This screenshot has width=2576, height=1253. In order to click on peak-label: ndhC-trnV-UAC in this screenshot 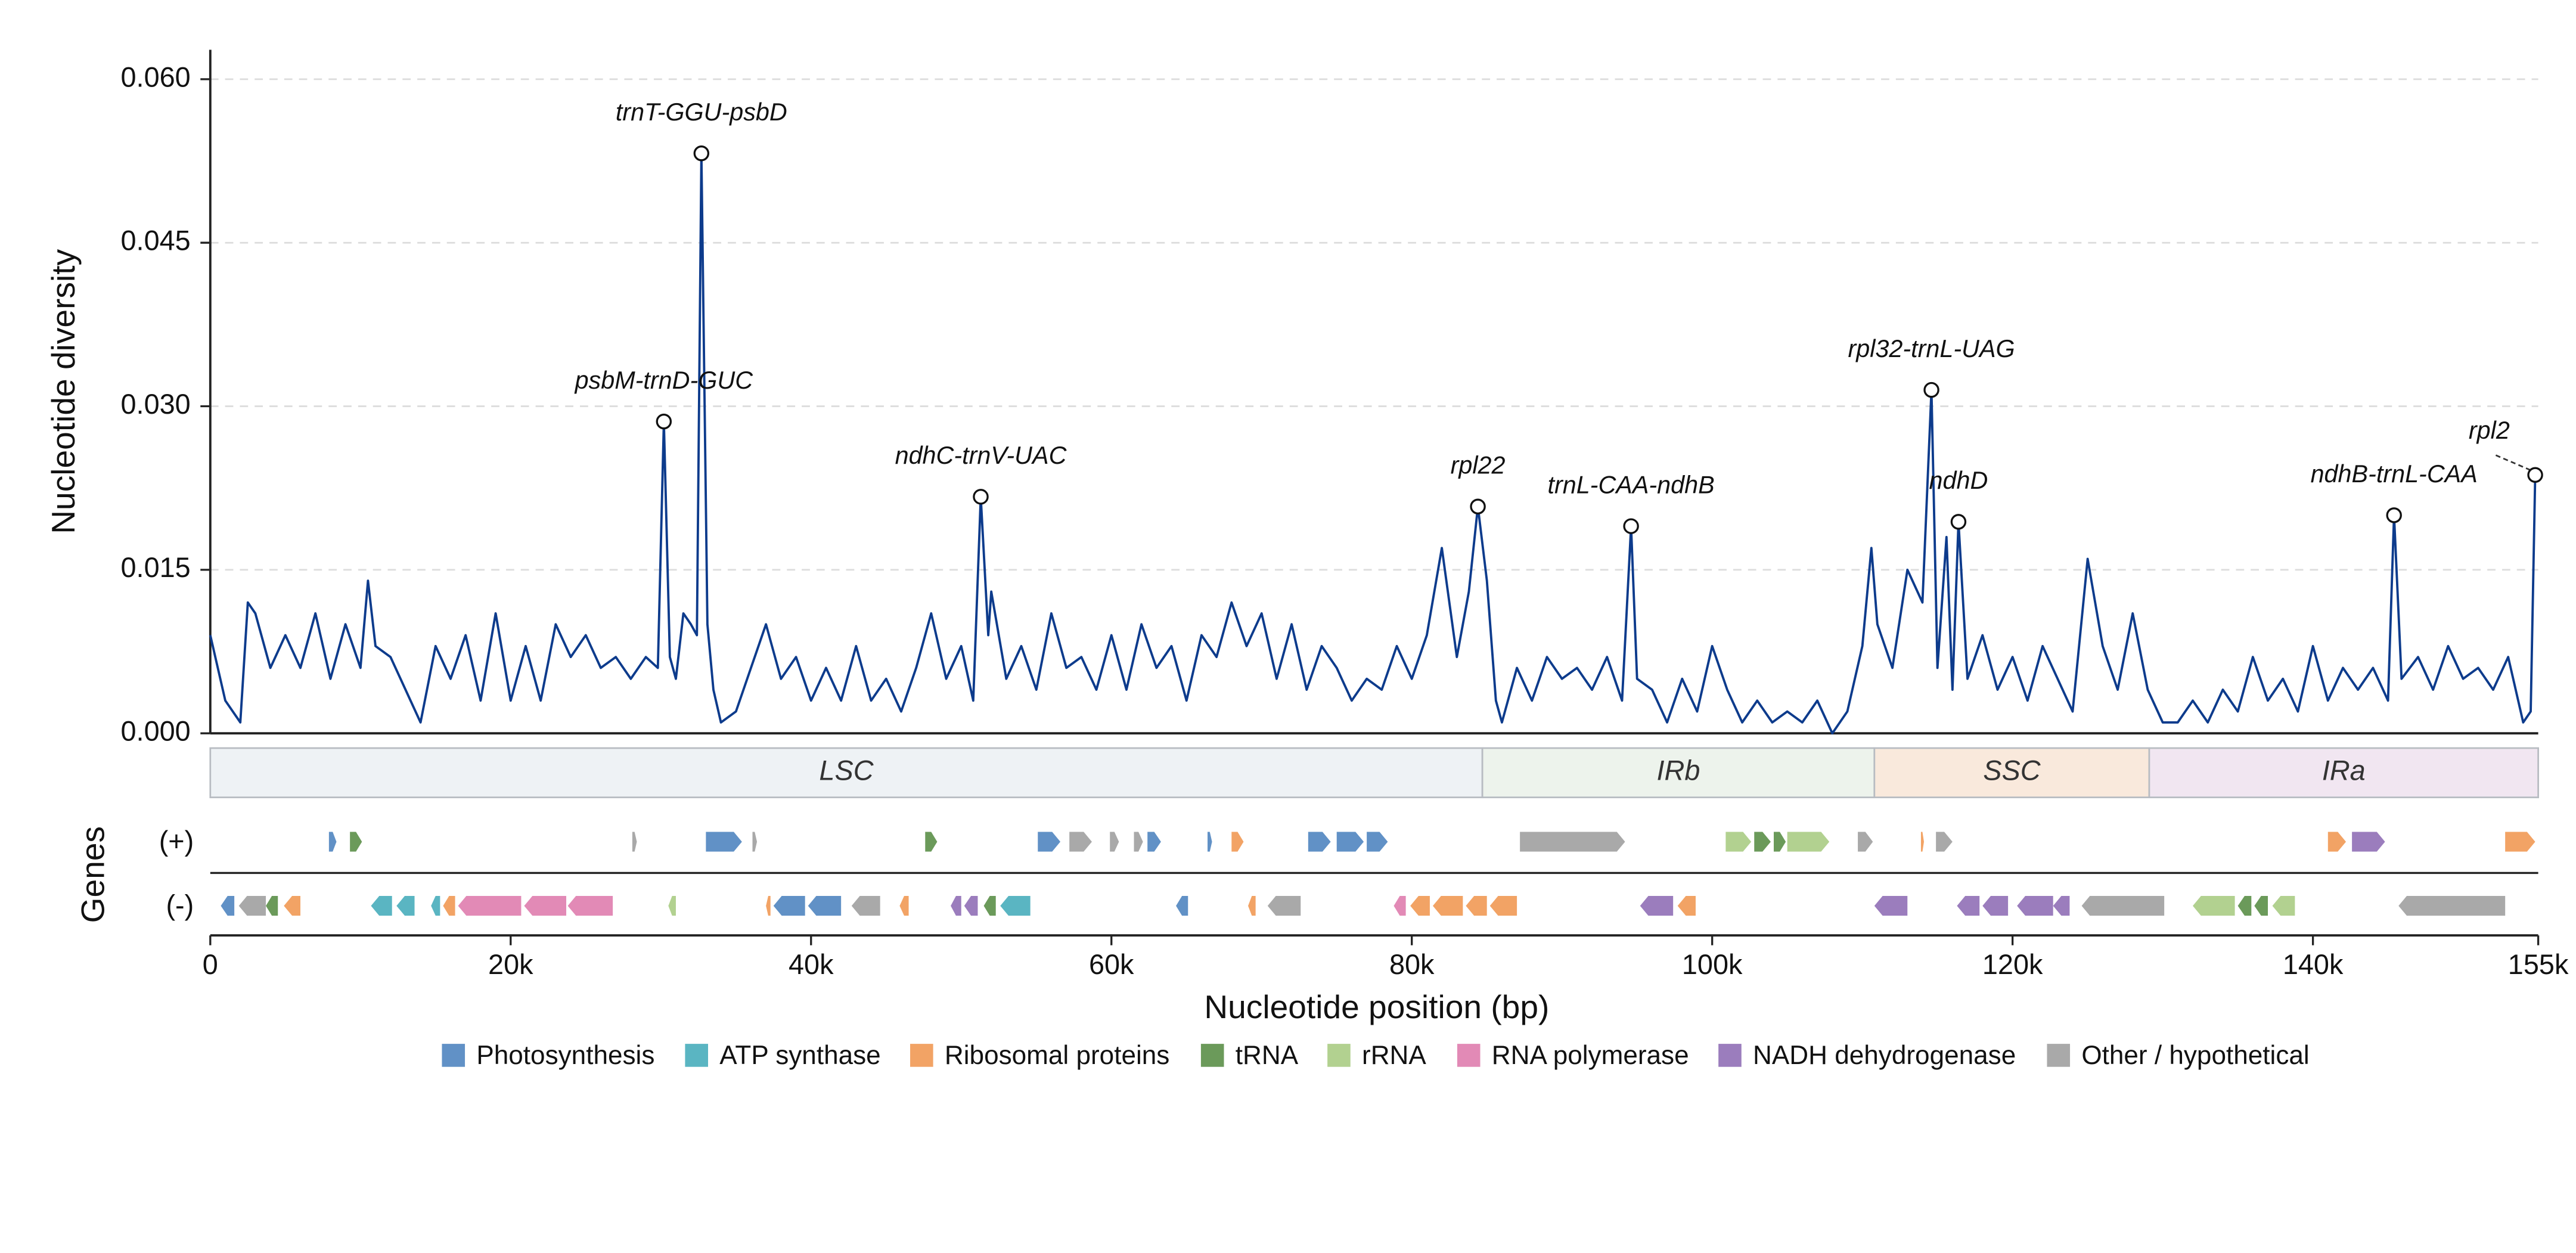, I will do `click(981, 455)`.